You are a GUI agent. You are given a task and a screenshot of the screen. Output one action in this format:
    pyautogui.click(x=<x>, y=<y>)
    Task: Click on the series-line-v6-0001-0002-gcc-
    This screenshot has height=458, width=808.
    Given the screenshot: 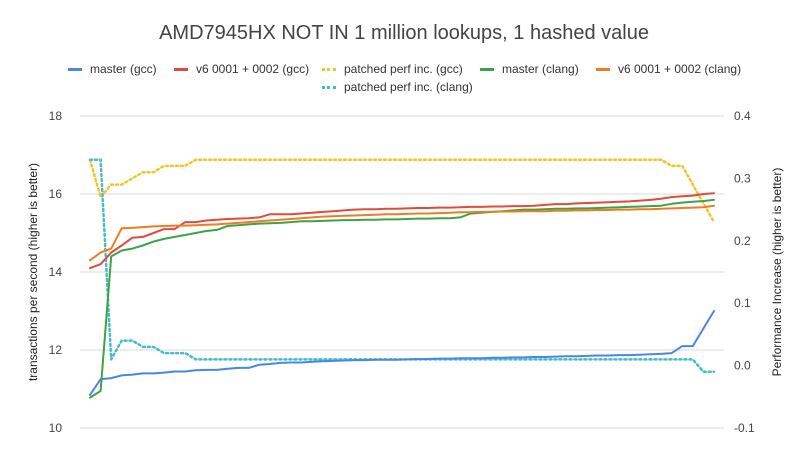 What is the action you would take?
    pyautogui.click(x=402, y=231)
    